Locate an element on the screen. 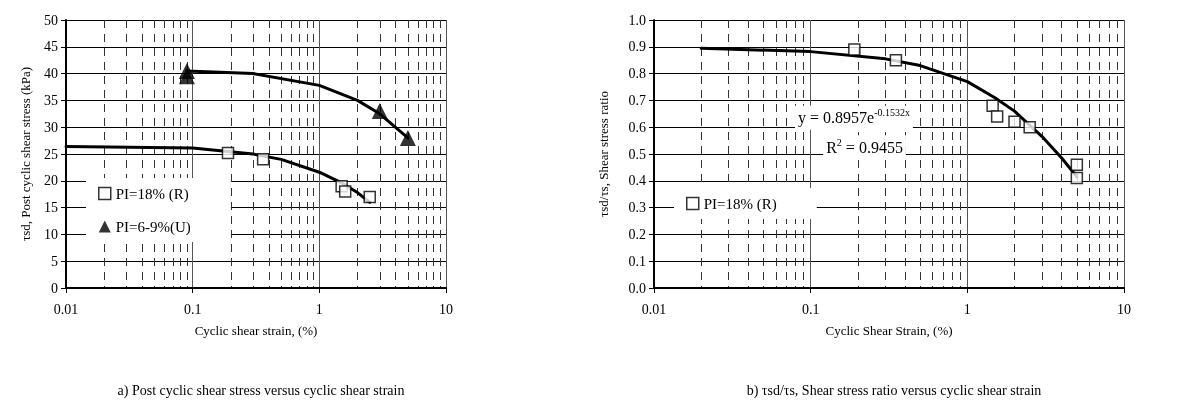 The width and height of the screenshot is (1184, 412). y-tick-label: 0 is located at coordinates (54, 288).